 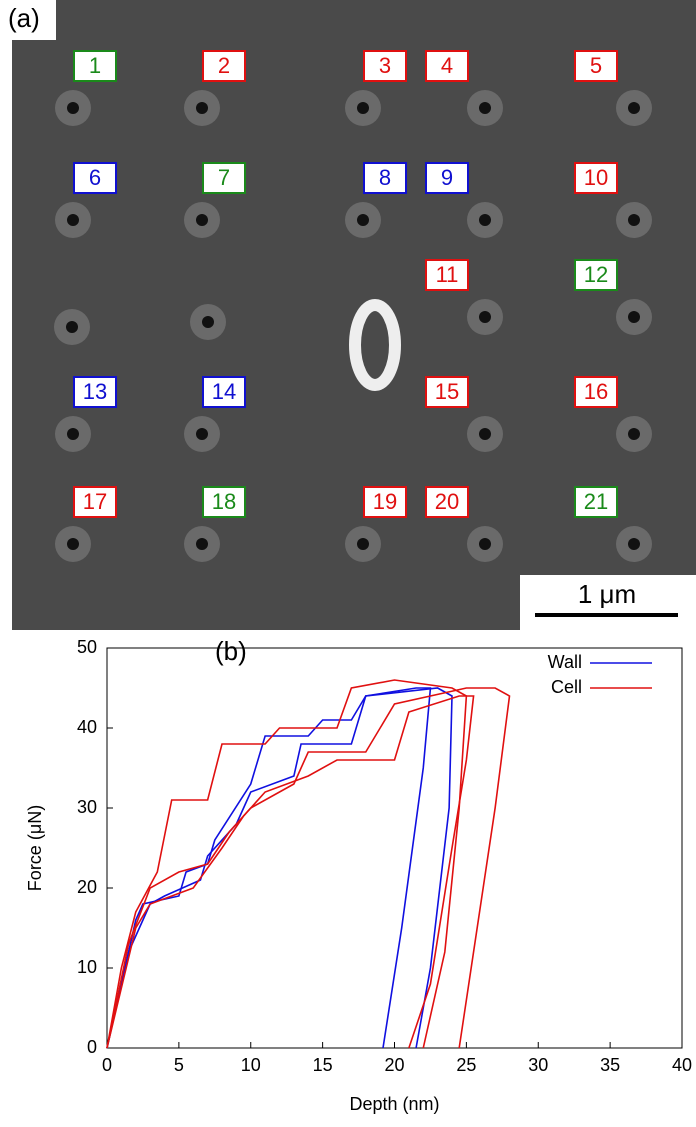 I want to click on x-tick-label: 20, so click(x=394, y=1065).